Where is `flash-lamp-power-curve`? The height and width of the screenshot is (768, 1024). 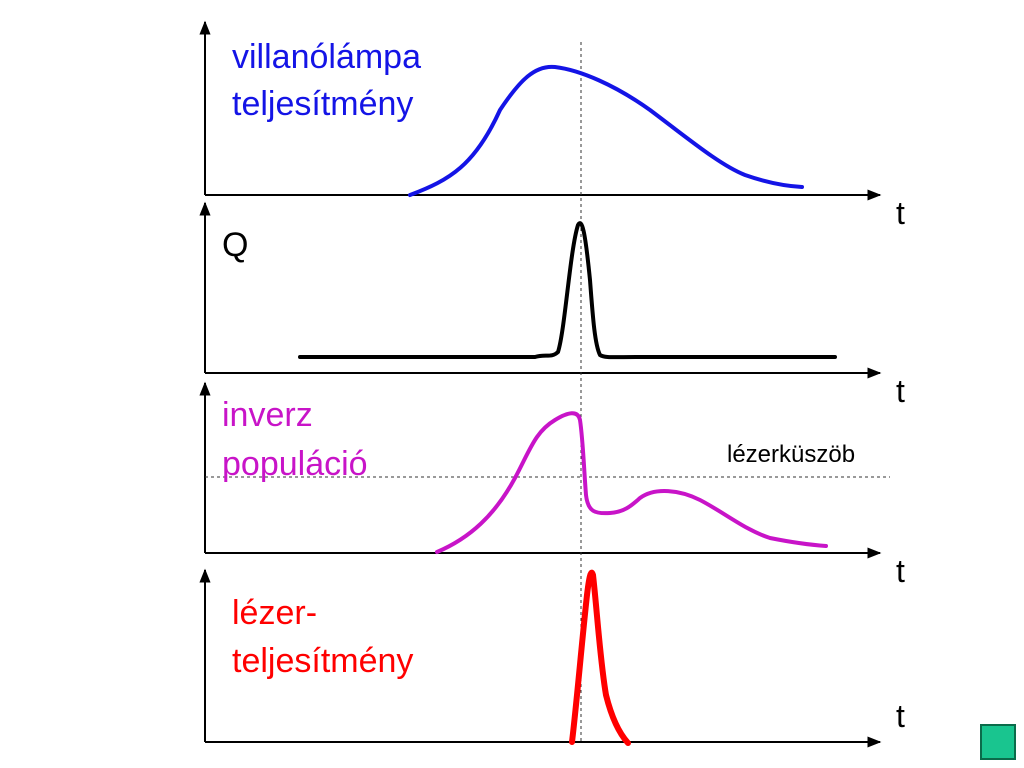
flash-lamp-power-curve is located at coordinates (606, 130).